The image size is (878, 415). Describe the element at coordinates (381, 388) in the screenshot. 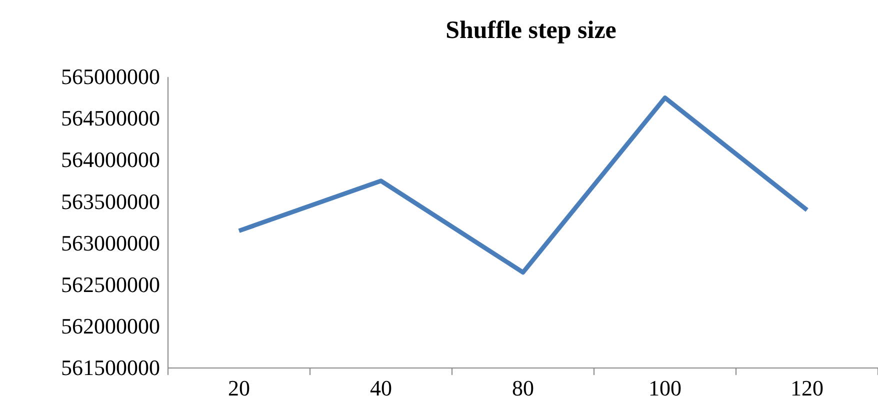

I see `x-tick-label: 40` at that location.